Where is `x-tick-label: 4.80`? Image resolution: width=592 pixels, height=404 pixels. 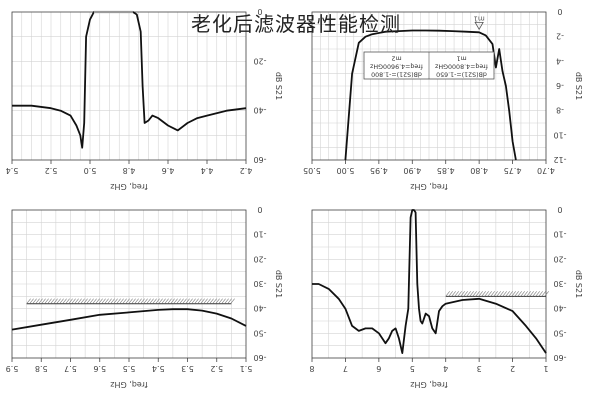
x-tick-label: 4.80 is located at coordinates (479, 170).